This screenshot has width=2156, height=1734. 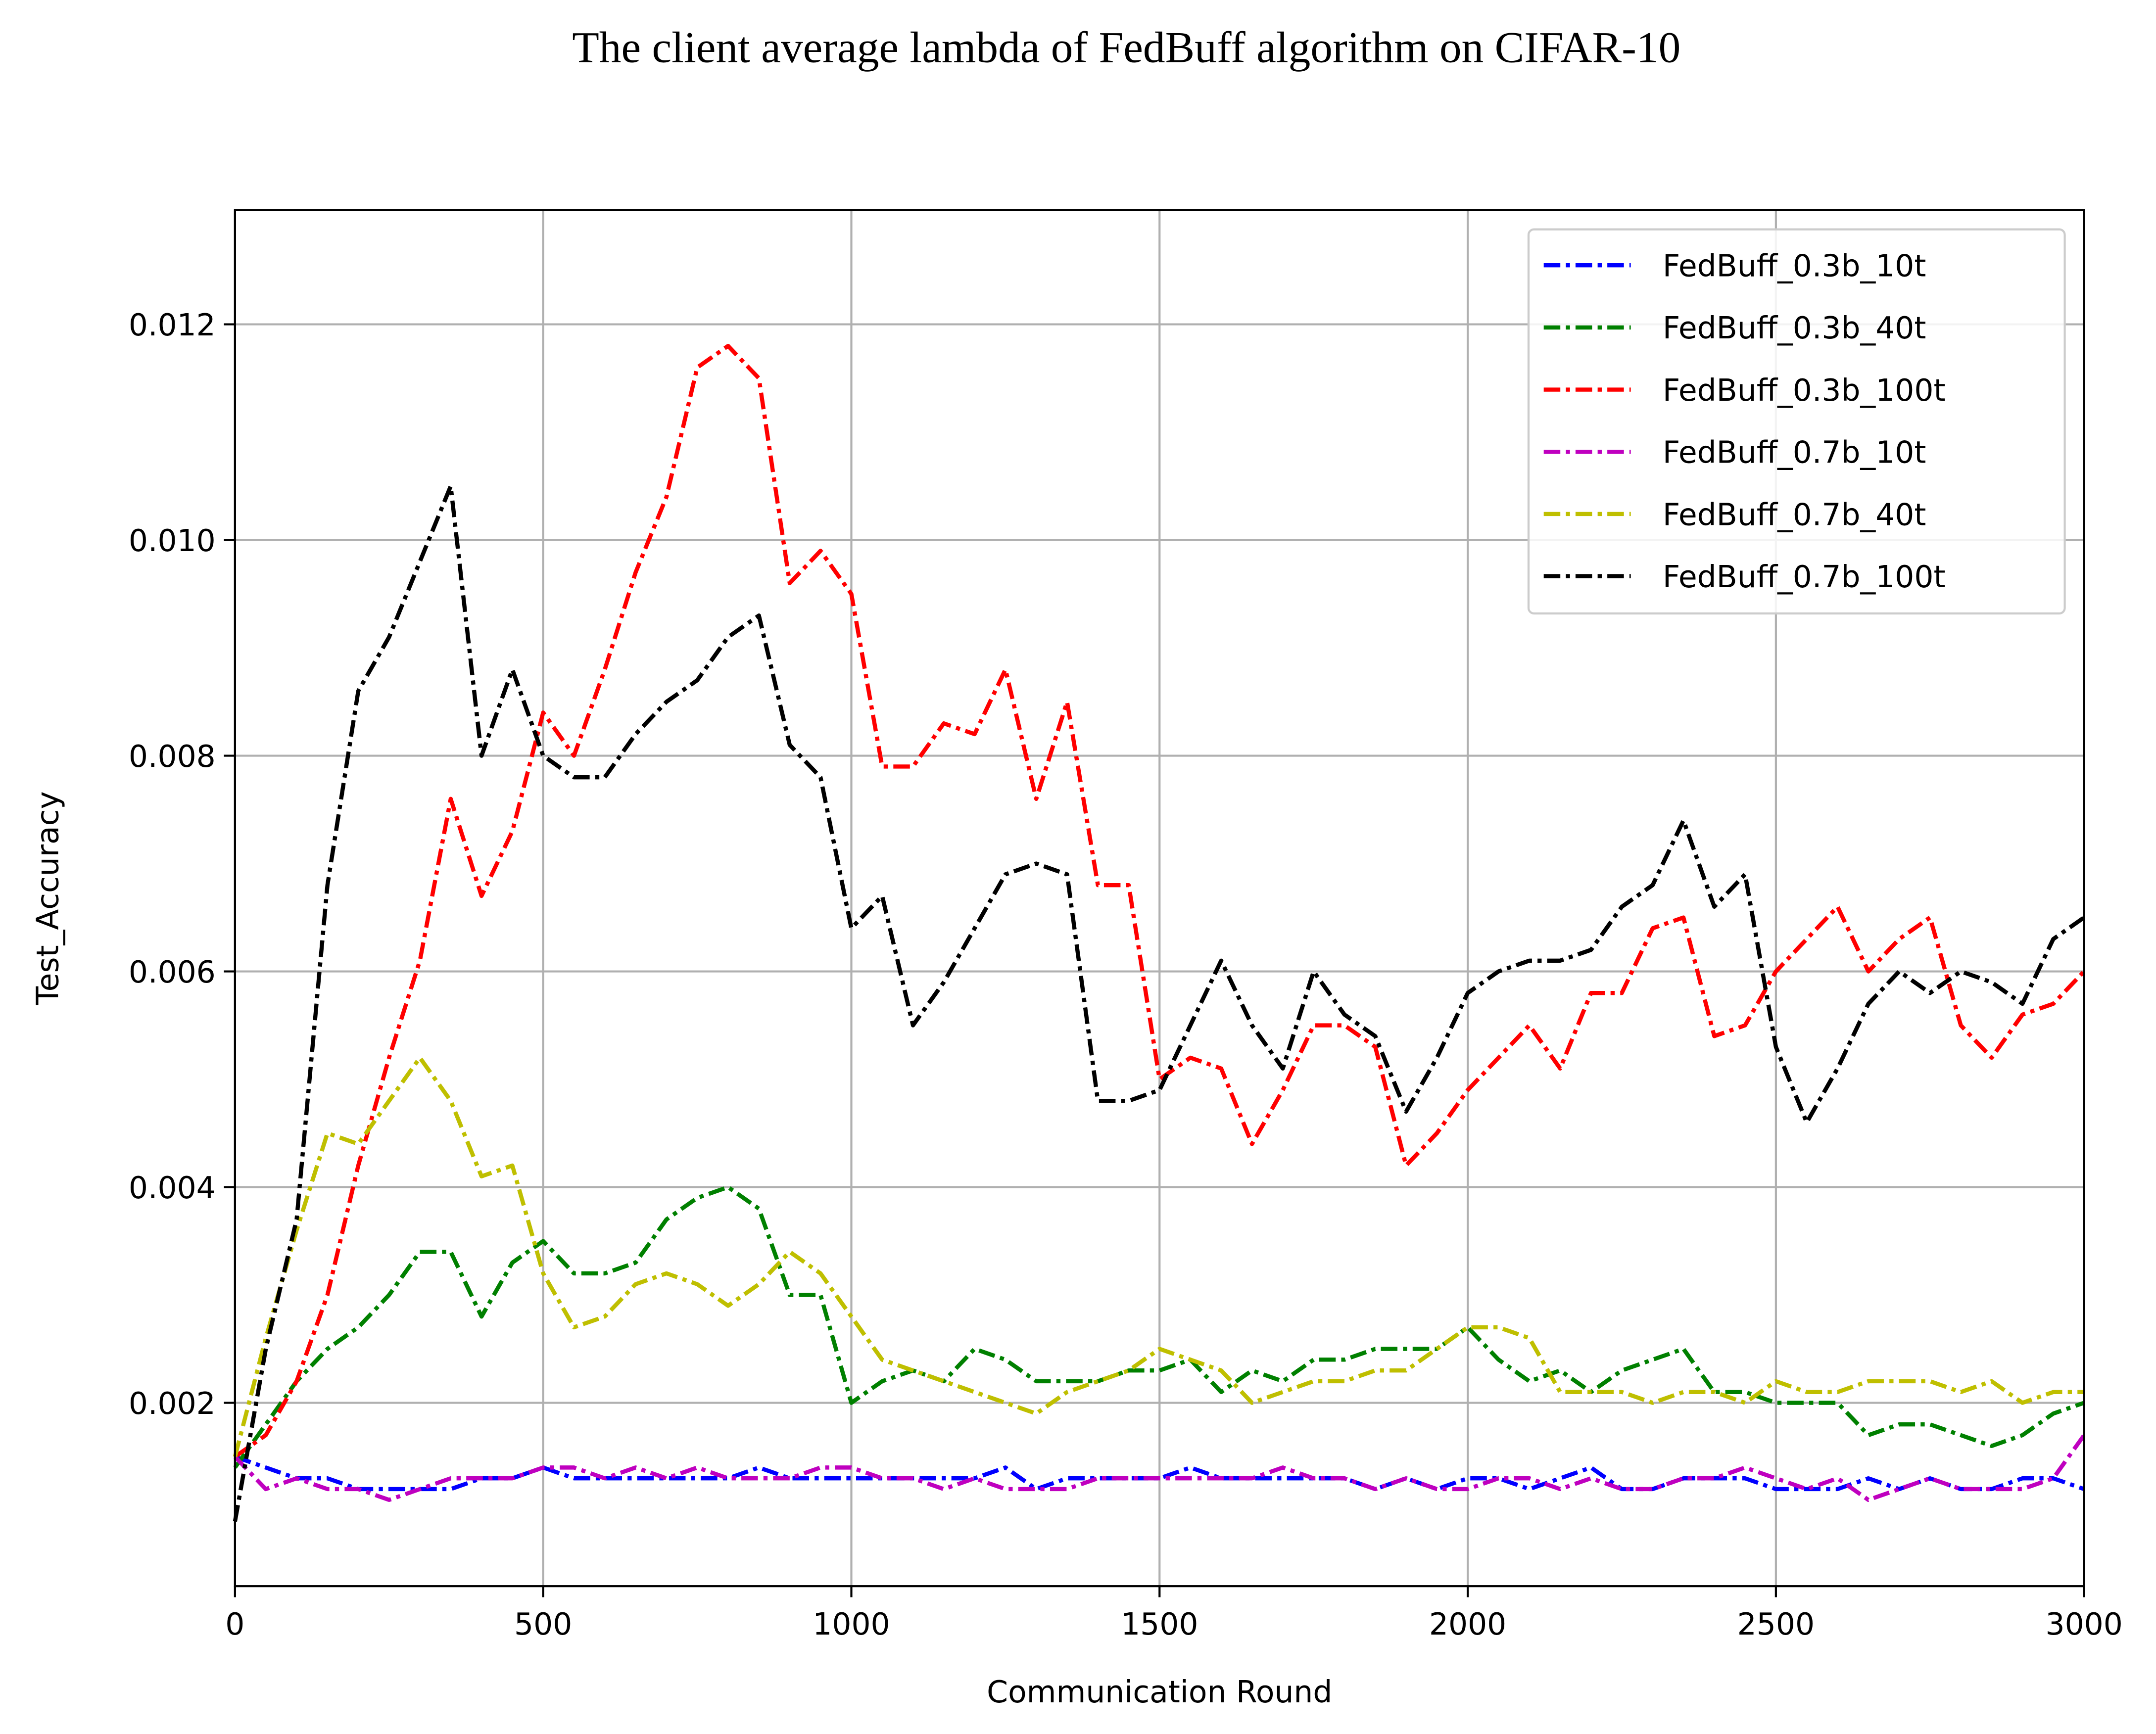 What do you see at coordinates (172, 541) in the screenshot?
I see `y-tick-label: 0.010` at bounding box center [172, 541].